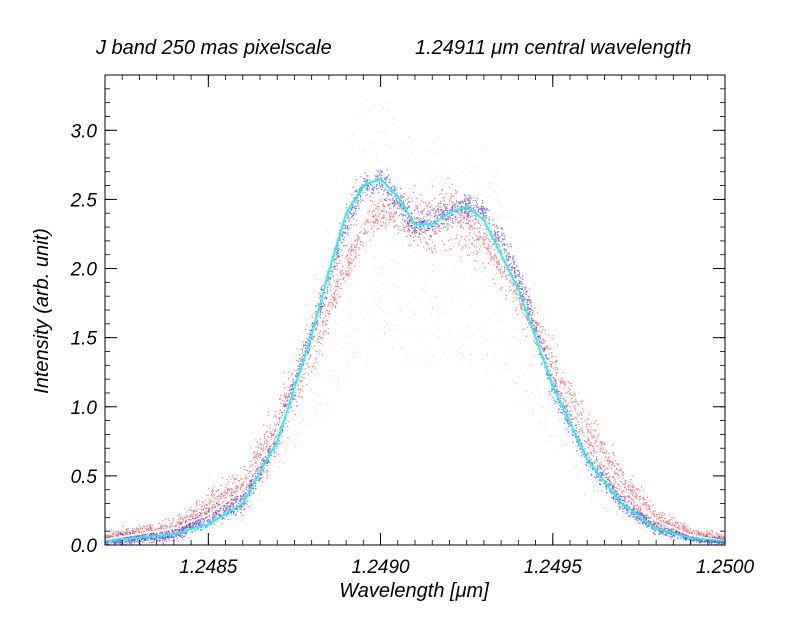 This screenshot has width=787, height=635. Describe the element at coordinates (84, 546) in the screenshot. I see `y-tick-label: 0.0` at that location.